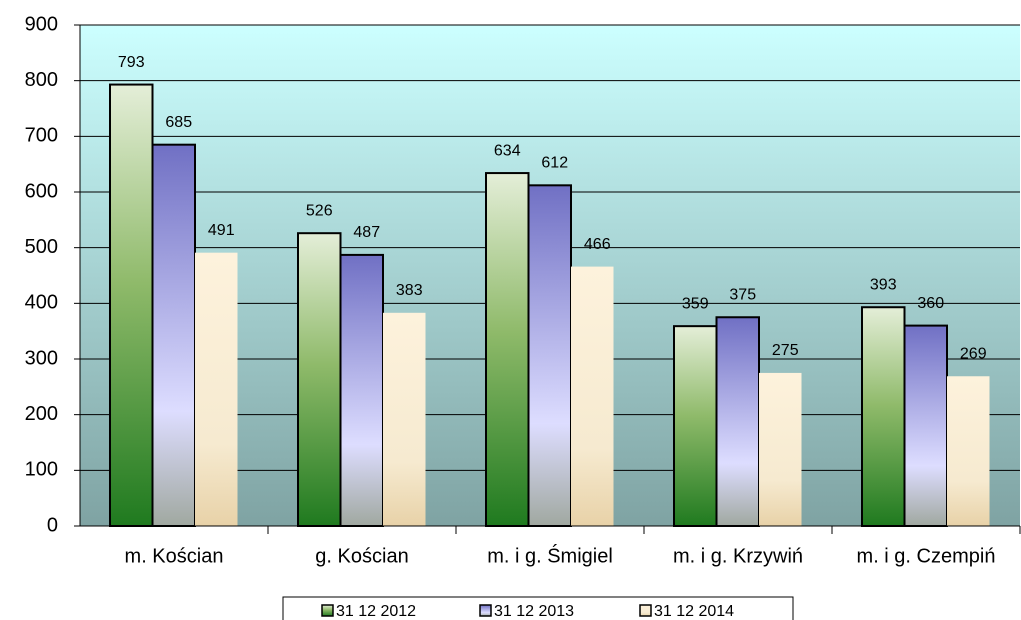 Image resolution: width=1021 pixels, height=620 pixels. I want to click on legend, so click(538, 608).